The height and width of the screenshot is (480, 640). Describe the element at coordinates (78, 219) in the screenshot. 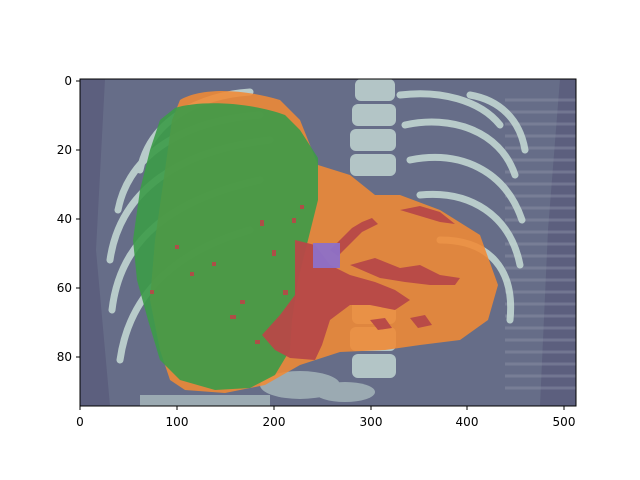

I see `y-axis` at that location.